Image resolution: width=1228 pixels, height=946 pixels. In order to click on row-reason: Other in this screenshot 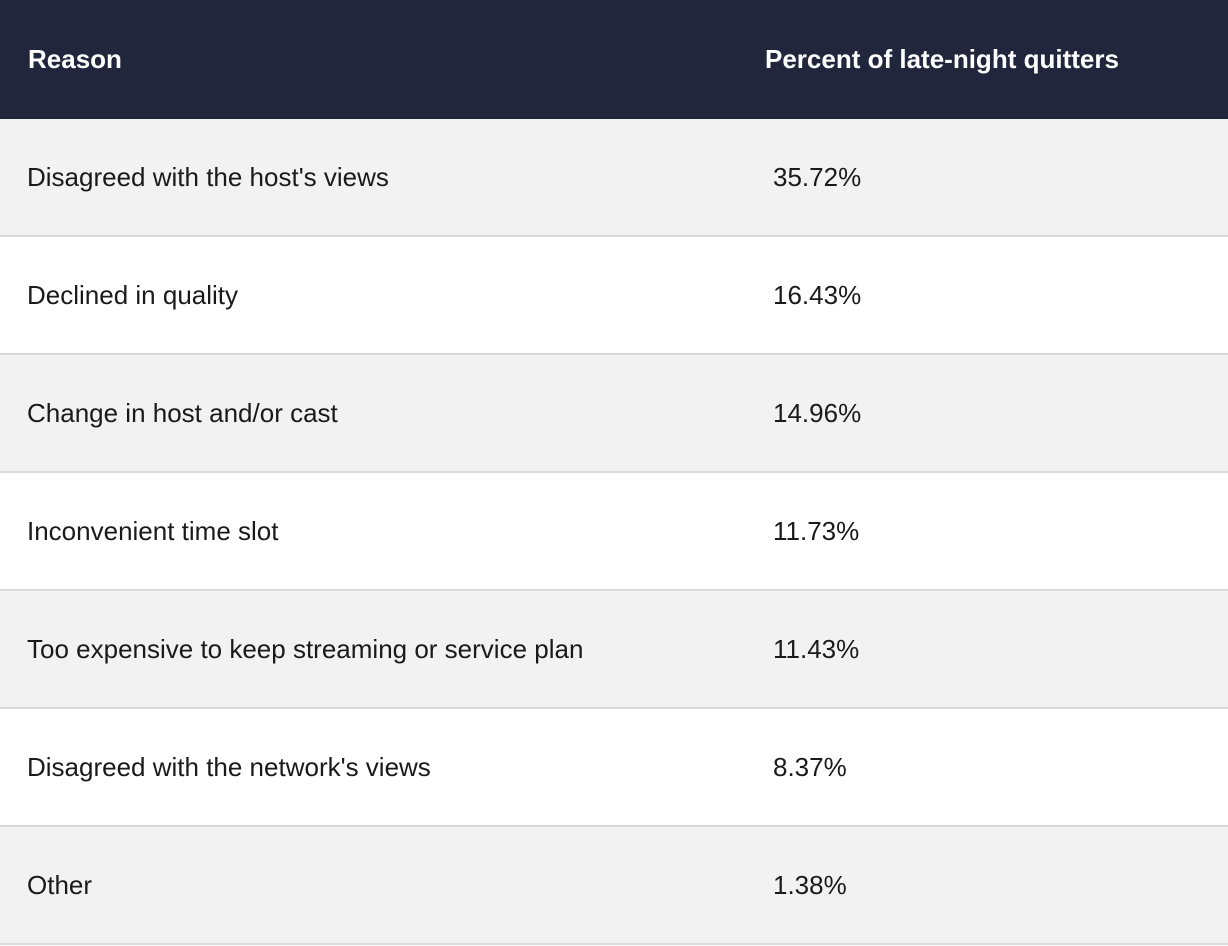, I will do `click(60, 884)`.